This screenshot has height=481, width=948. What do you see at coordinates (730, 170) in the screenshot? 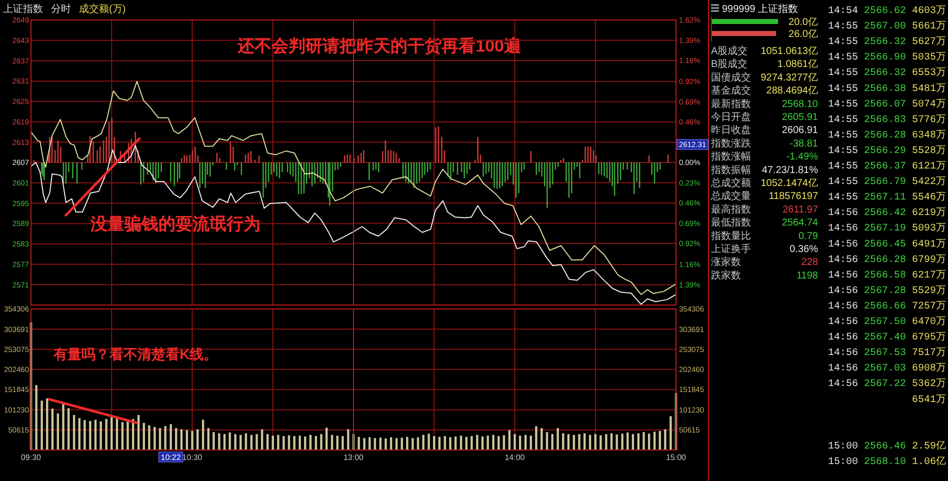
I see `text: 指数振幅` at bounding box center [730, 170].